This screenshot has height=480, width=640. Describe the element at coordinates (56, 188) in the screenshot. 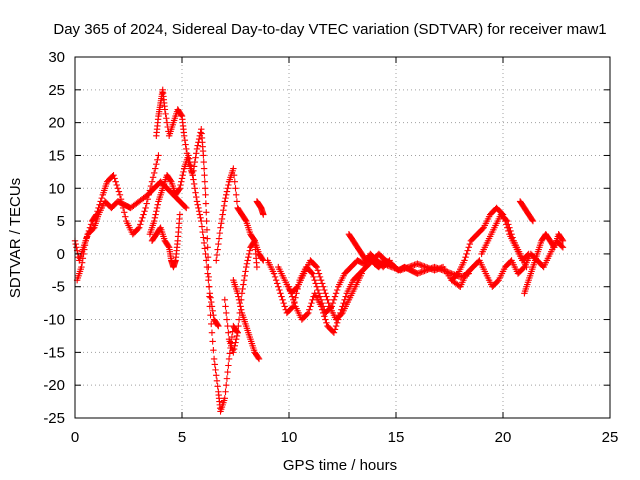

I see `y-tick-label: 10` at that location.